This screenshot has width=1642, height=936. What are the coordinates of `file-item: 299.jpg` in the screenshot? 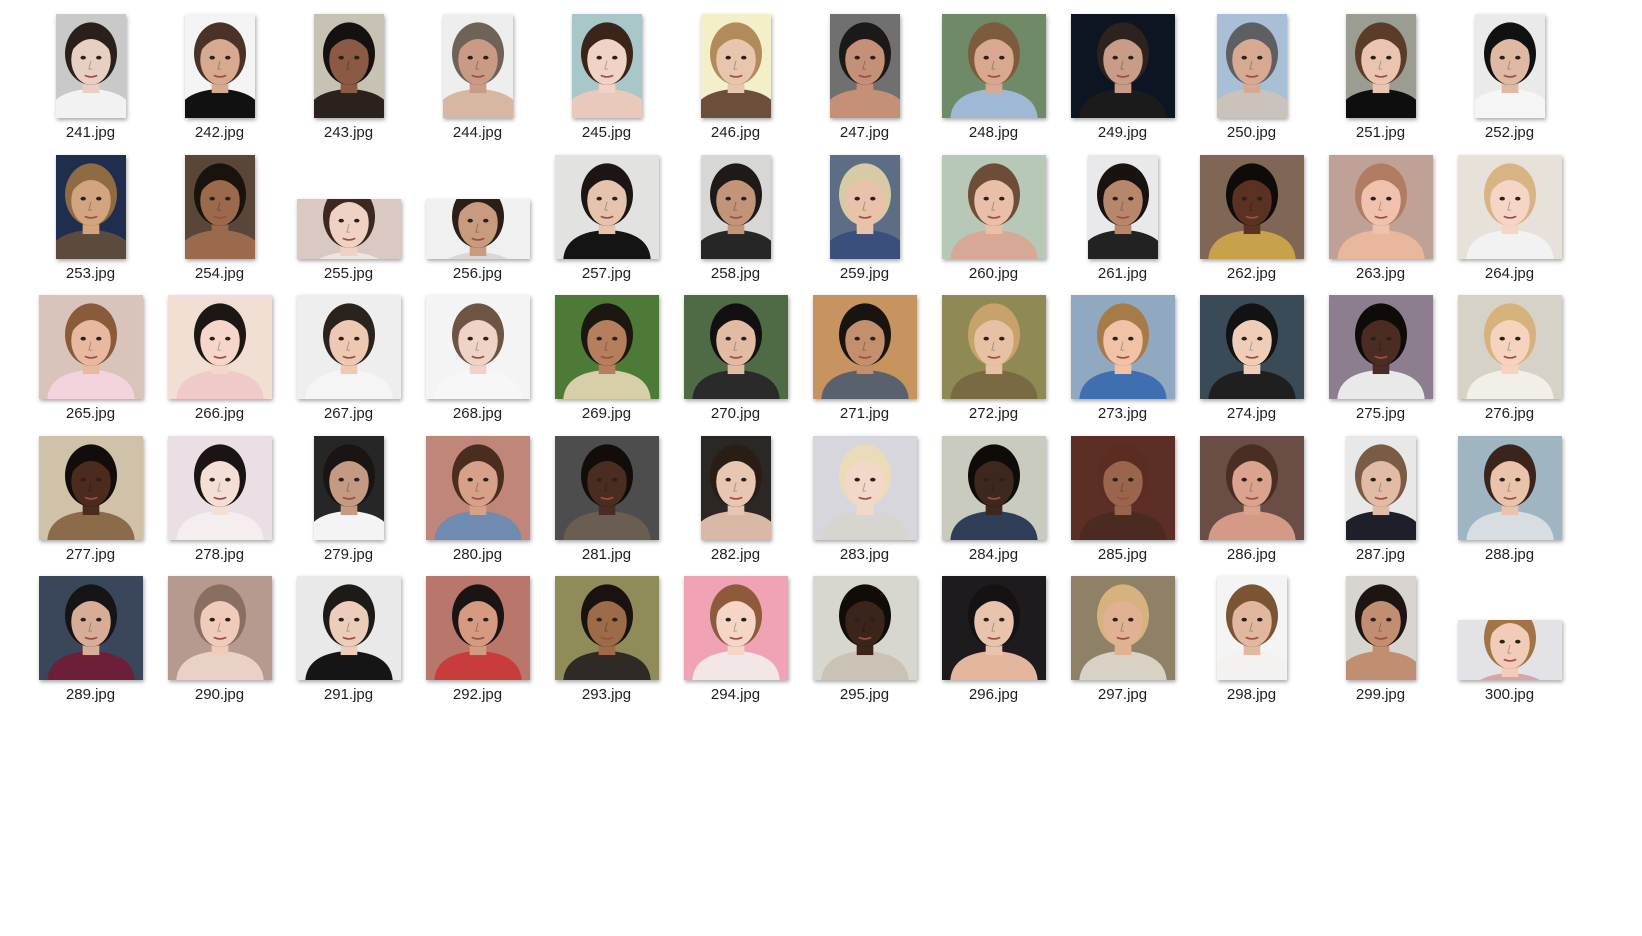 It's located at (1380, 646).